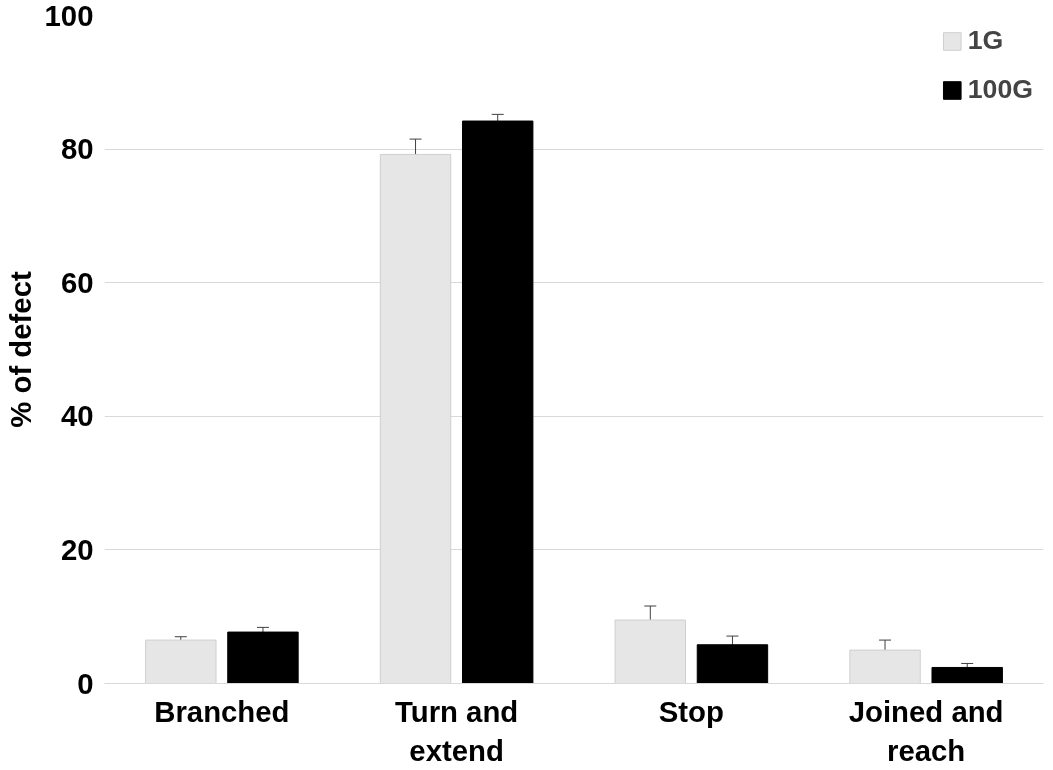 The height and width of the screenshot is (770, 1053). Describe the element at coordinates (77, 282) in the screenshot. I see `y-tick-label: 60` at that location.